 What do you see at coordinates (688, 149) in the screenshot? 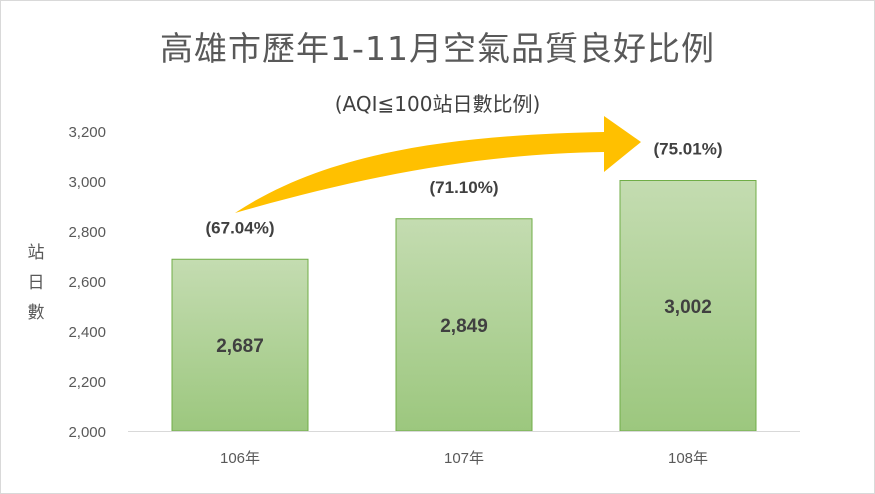
I see `bar-percent-label: (75.01%)` at bounding box center [688, 149].